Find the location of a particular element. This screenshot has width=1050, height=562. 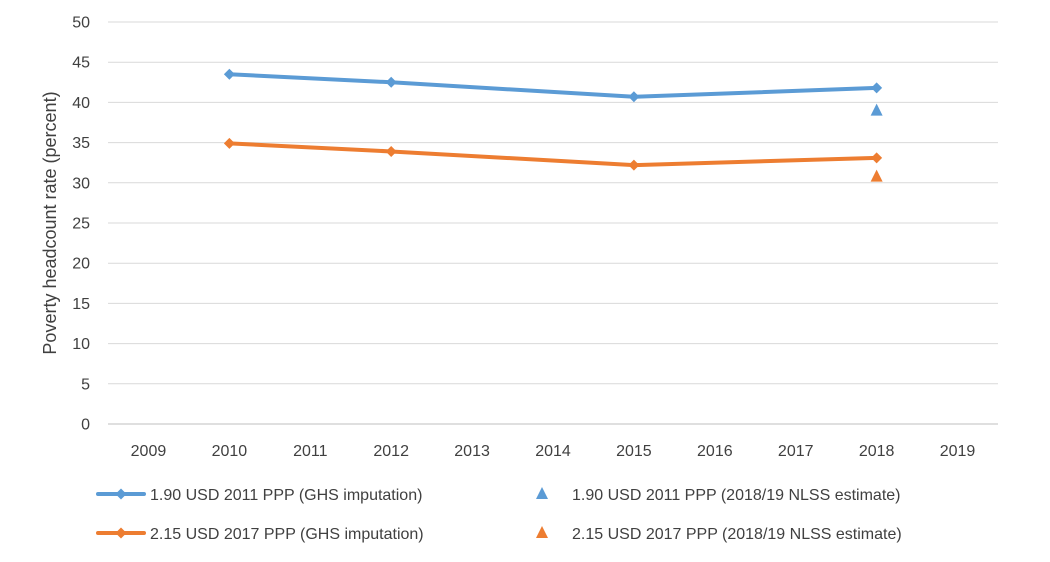

y-tick-label-25: 25 is located at coordinates (81, 224).